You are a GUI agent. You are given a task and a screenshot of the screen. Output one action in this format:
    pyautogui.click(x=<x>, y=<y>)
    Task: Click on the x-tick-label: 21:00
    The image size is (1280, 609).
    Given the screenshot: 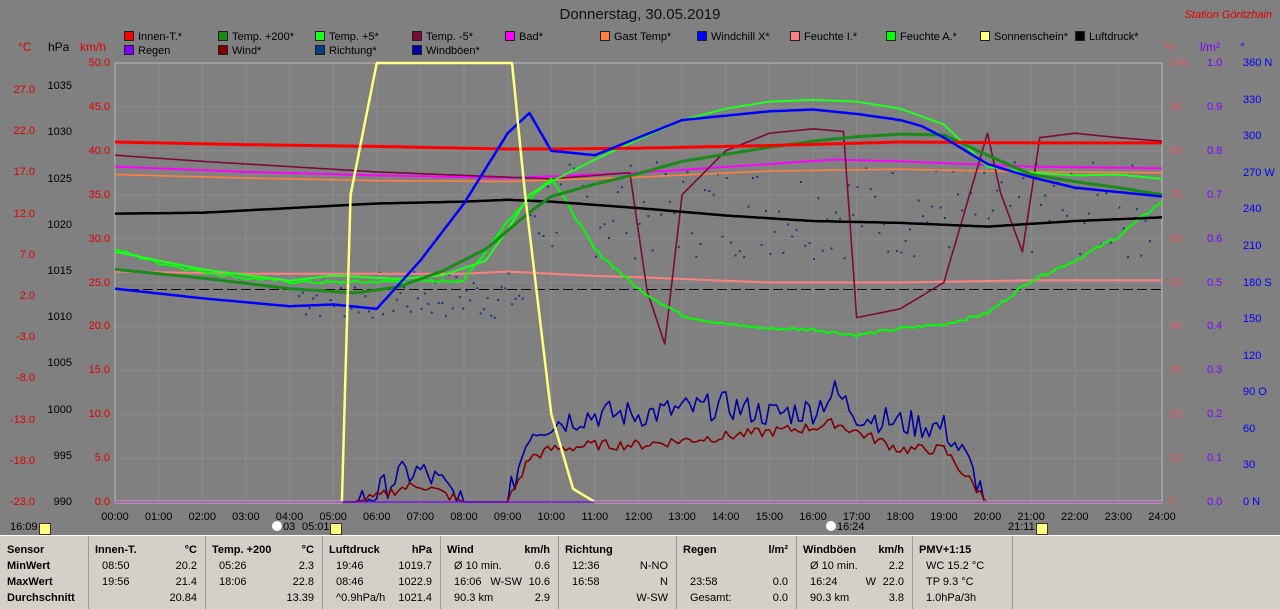 What is the action you would take?
    pyautogui.click(x=1031, y=517)
    